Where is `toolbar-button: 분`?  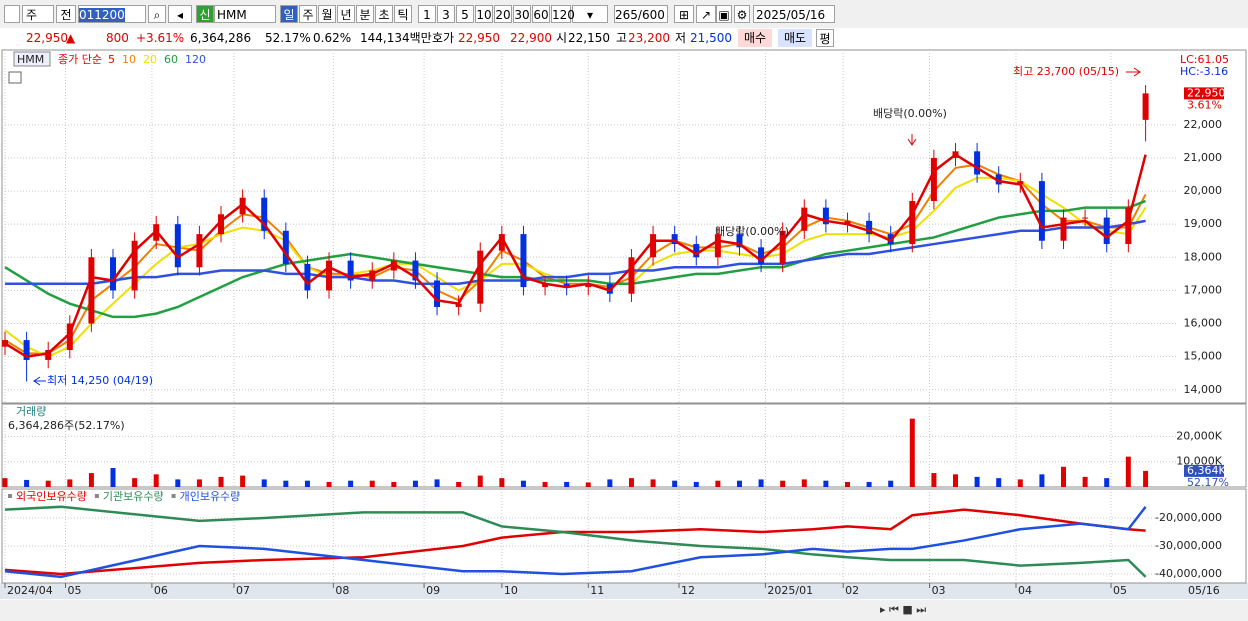 toolbar-button: 분 is located at coordinates (365, 14).